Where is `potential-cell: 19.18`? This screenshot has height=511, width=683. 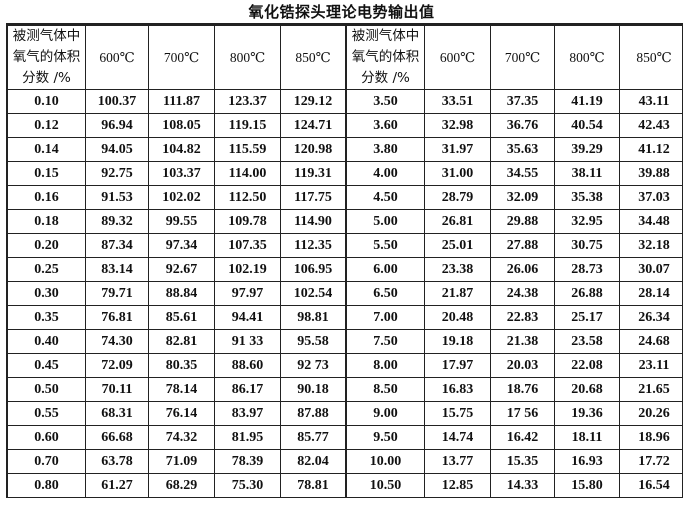 potential-cell: 19.18 is located at coordinates (457, 341).